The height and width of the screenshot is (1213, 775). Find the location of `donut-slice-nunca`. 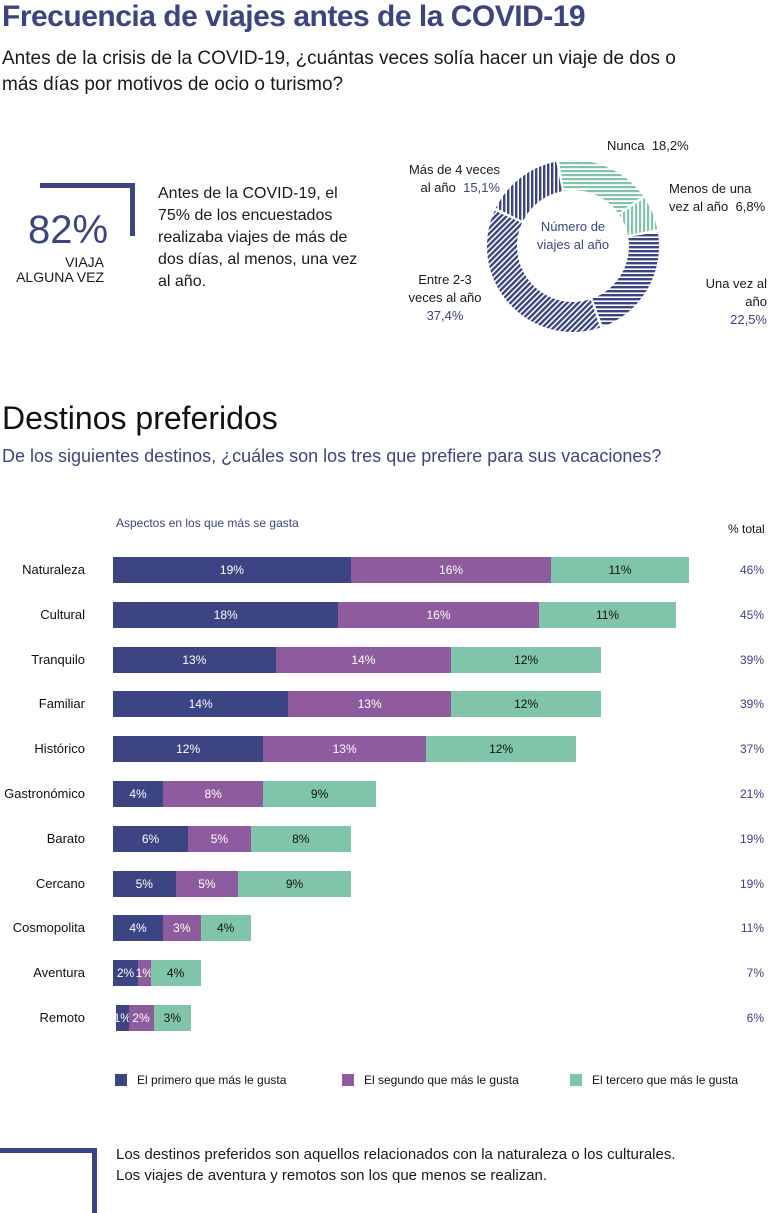

donut-slice-nunca is located at coordinates (601, 187).